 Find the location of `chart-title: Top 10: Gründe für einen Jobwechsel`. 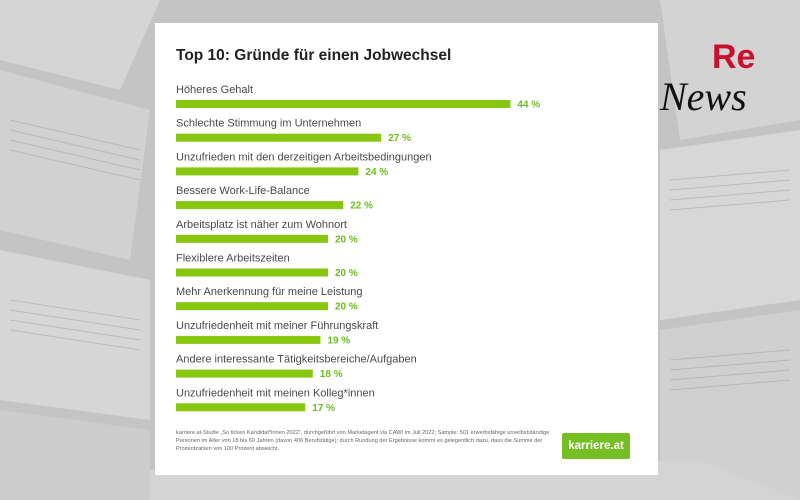

chart-title: Top 10: Gründe für einen Jobwechsel is located at coordinates (314, 55).